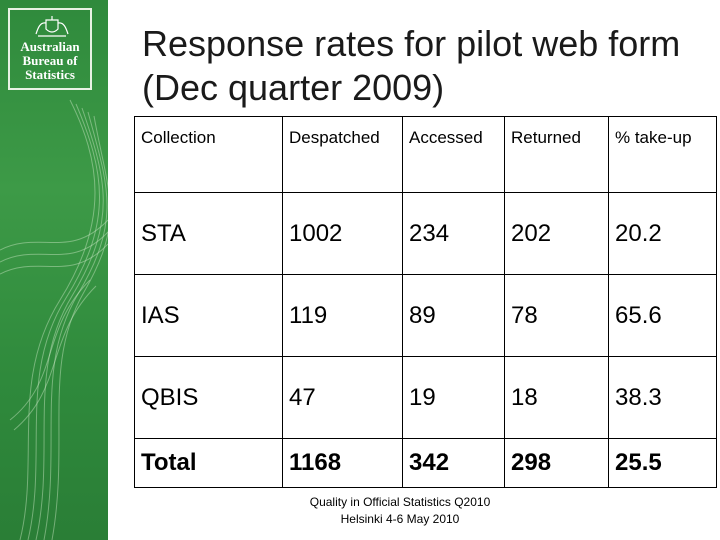 This screenshot has width=720, height=540. I want to click on cell-despatched: 1002, so click(342, 233).